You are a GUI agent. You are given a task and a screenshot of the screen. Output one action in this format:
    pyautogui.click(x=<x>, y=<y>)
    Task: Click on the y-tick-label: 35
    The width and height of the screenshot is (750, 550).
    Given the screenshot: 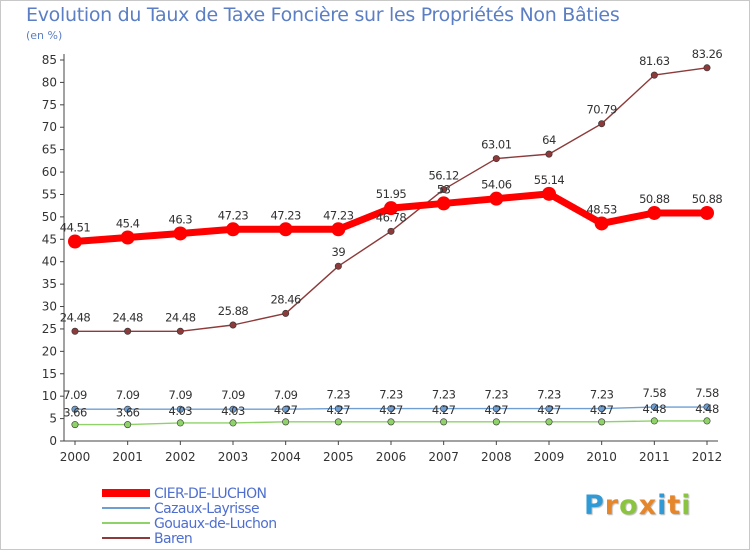 What is the action you would take?
    pyautogui.click(x=49, y=284)
    